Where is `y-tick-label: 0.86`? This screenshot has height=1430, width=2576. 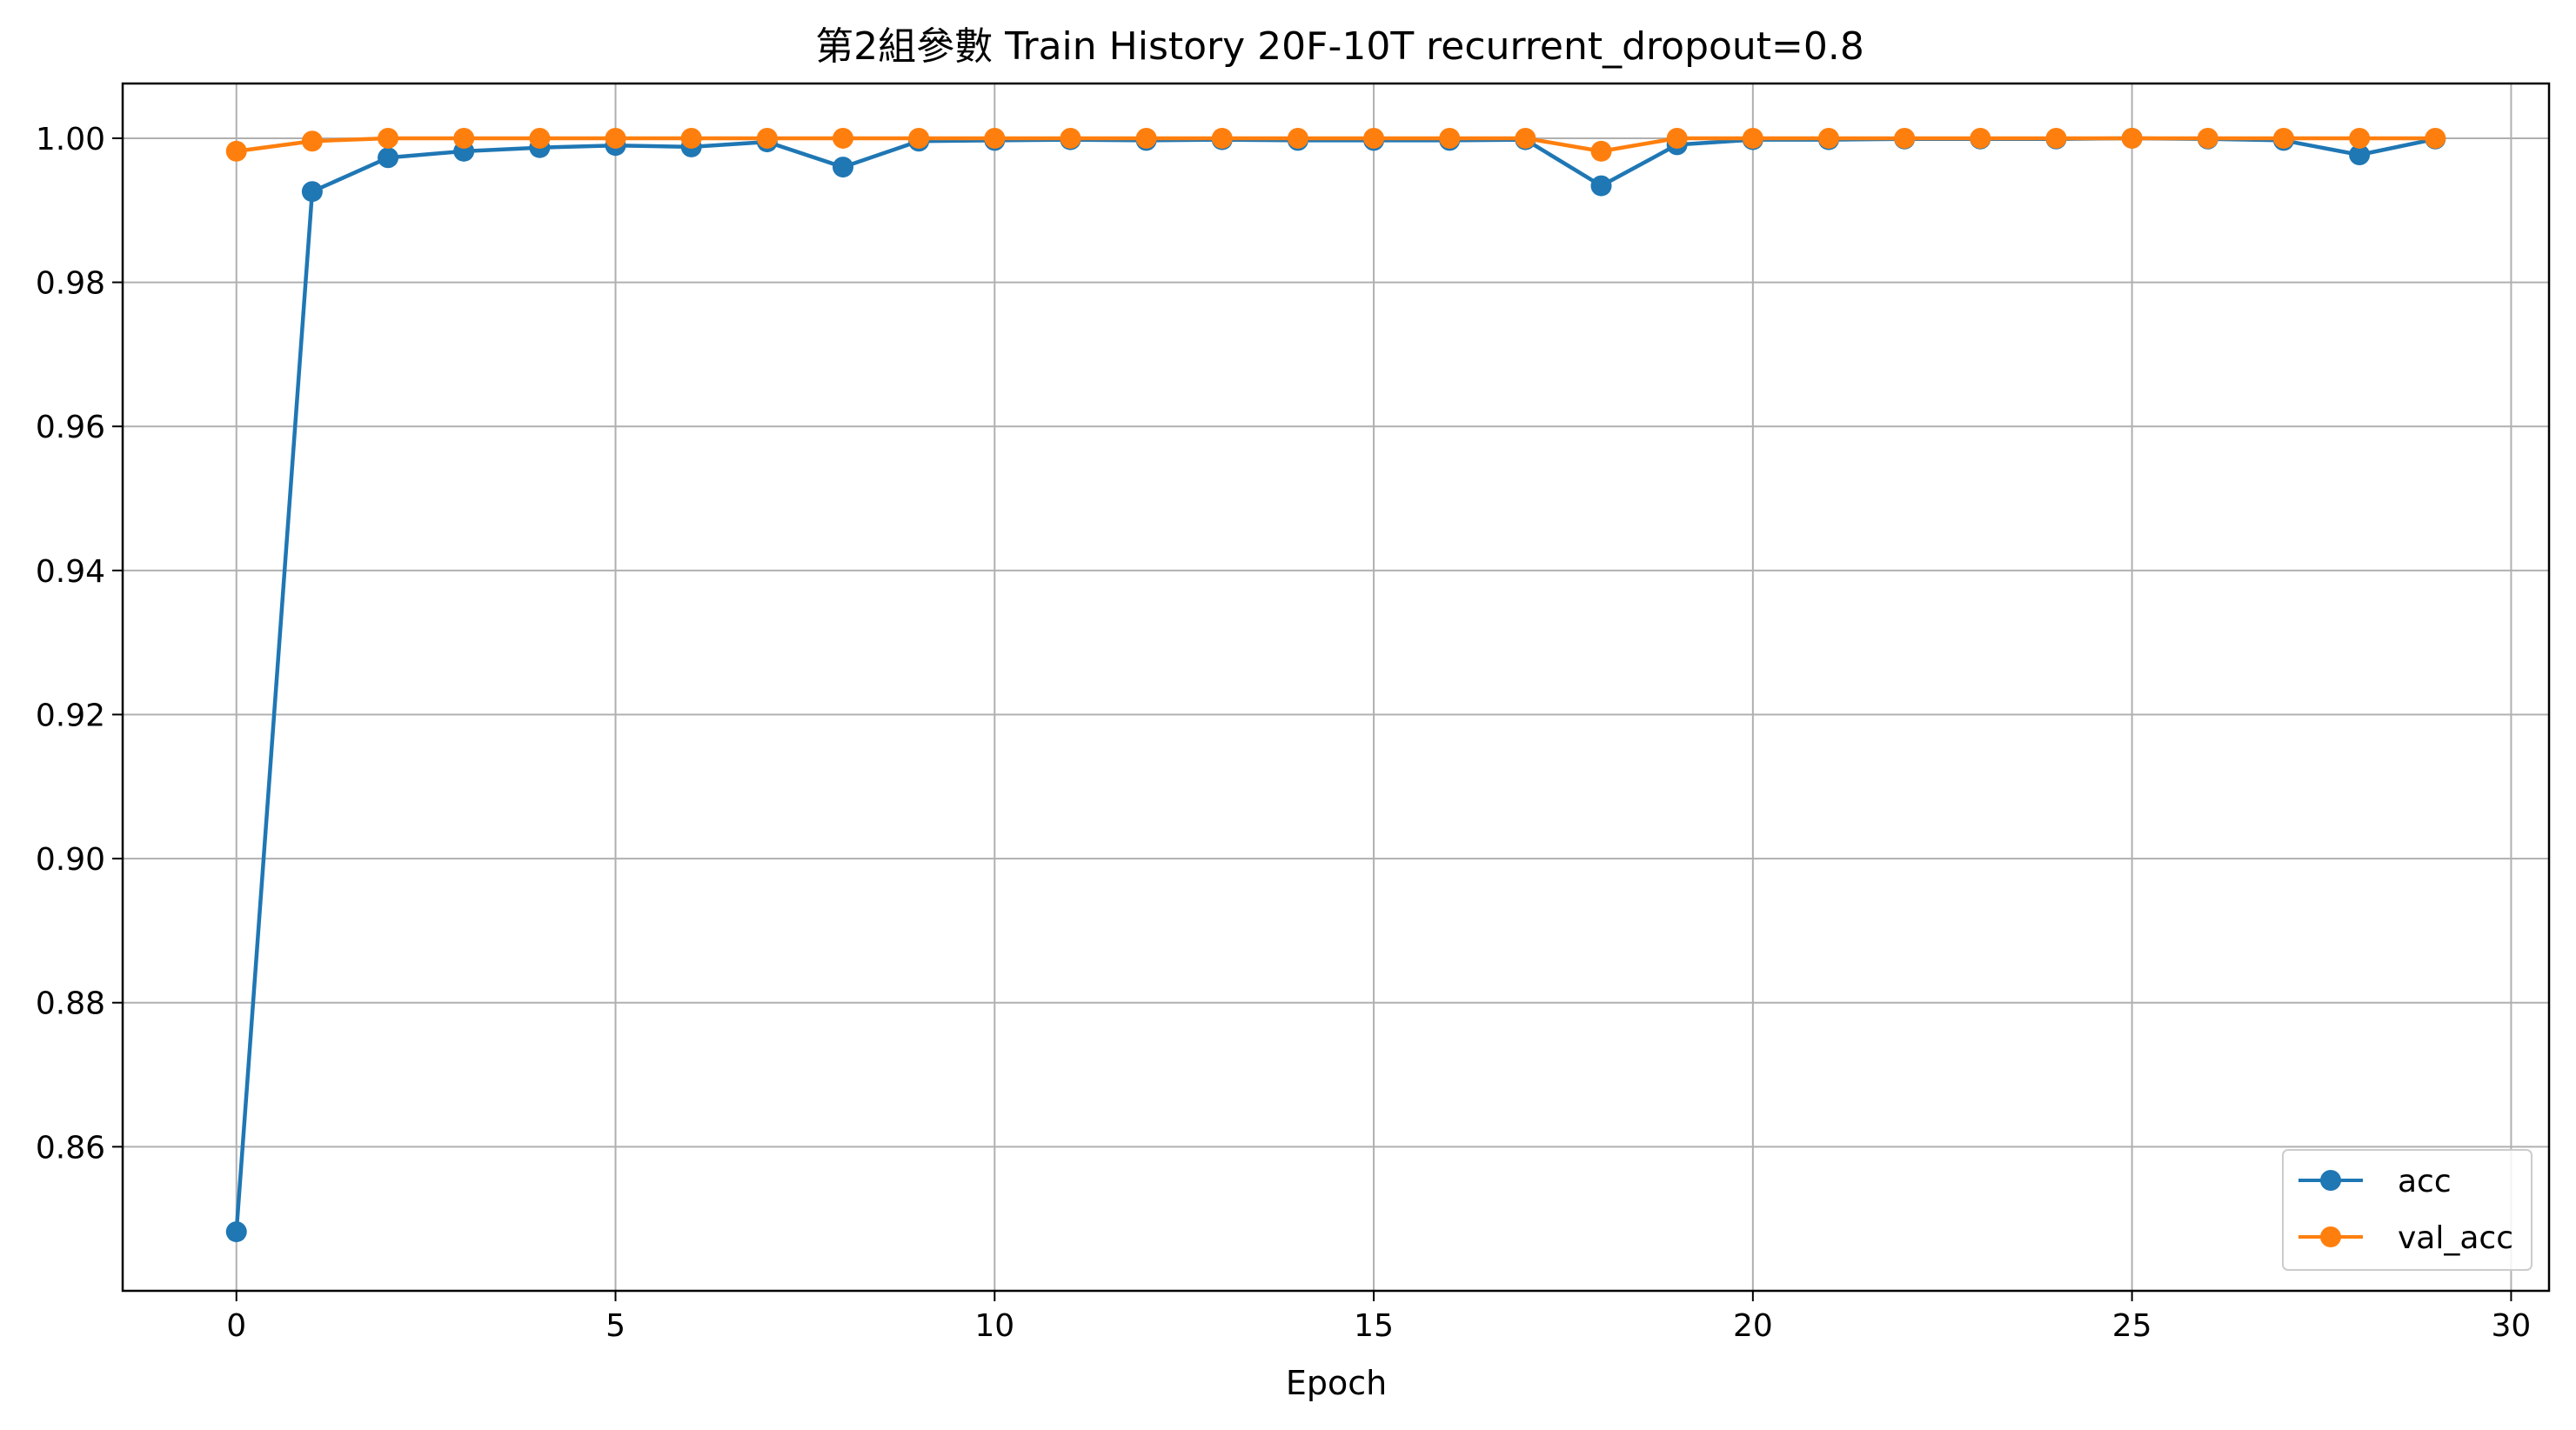 y-tick-label: 0.86 is located at coordinates (70, 1148).